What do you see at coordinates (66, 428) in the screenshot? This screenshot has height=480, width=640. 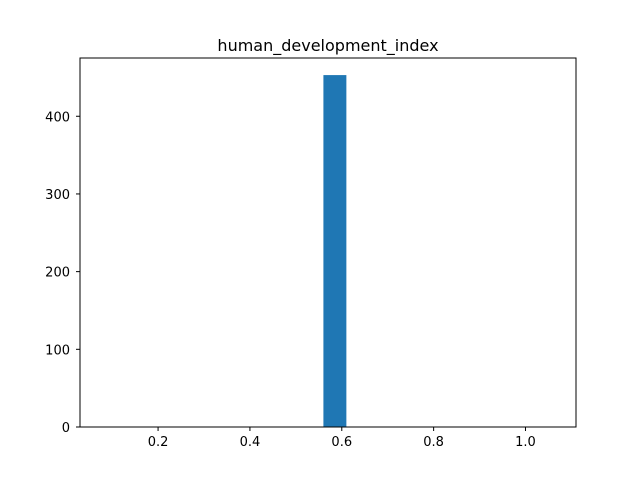 I see `y-tick-label: 0` at bounding box center [66, 428].